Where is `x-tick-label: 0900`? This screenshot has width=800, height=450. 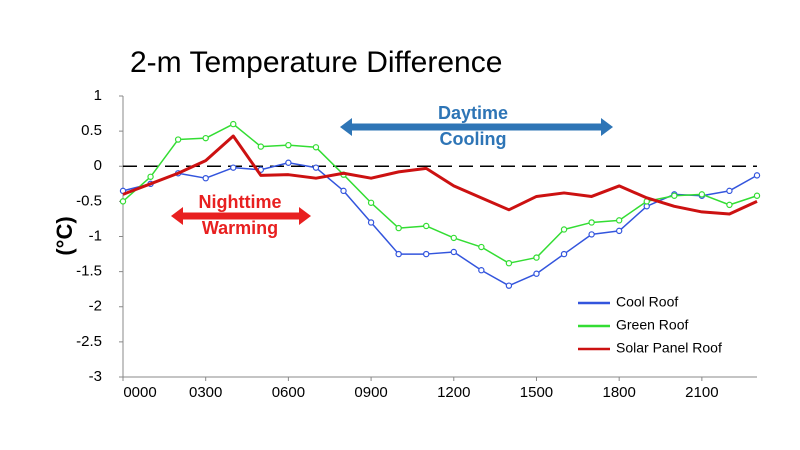 x-tick-label: 0900 is located at coordinates (370, 392).